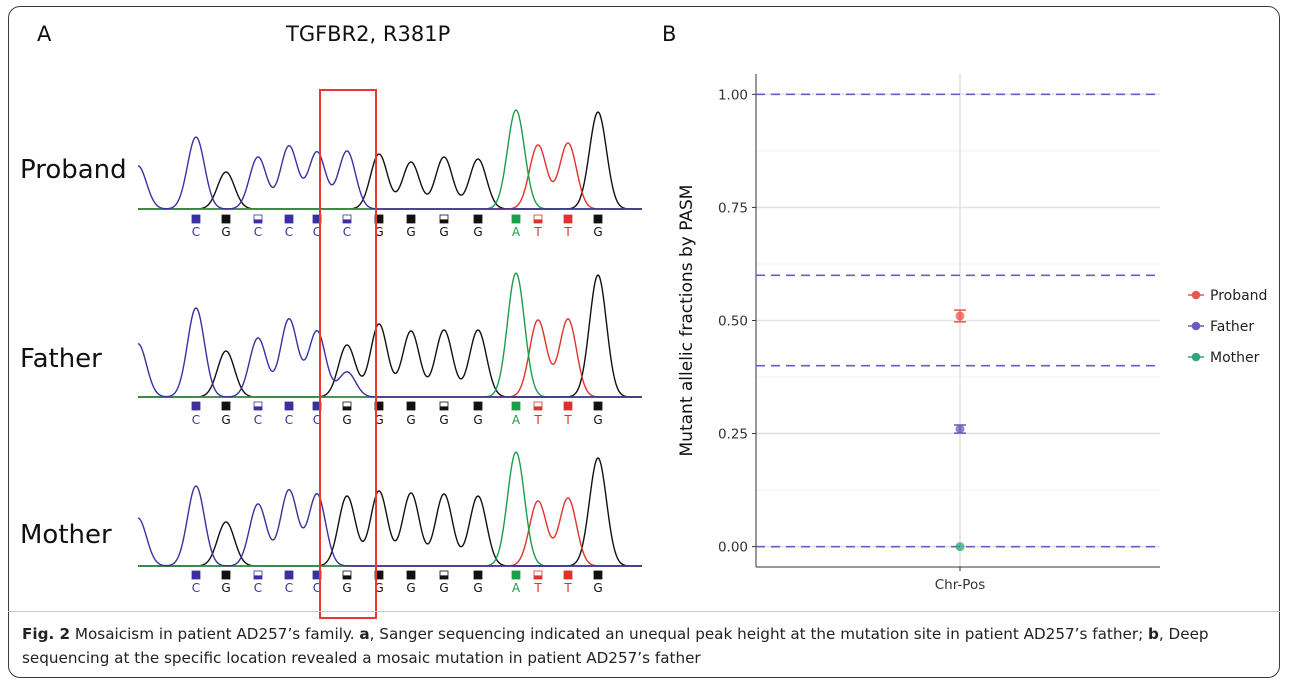 The width and height of the screenshot is (1289, 687). Describe the element at coordinates (1196, 326) in the screenshot. I see `legend-key-father` at that location.